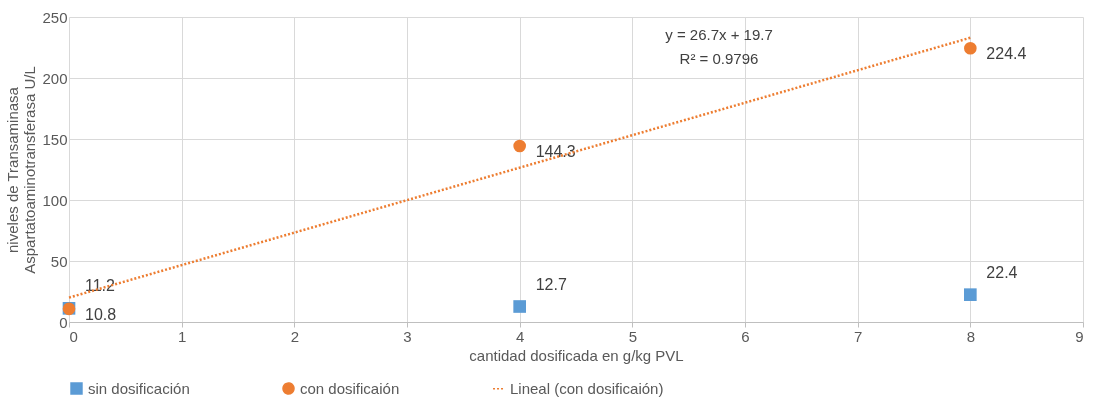 The width and height of the screenshot is (1094, 402). Describe the element at coordinates (719, 34) in the screenshot. I see `annotation: y = 26.7x + 19.7` at that location.